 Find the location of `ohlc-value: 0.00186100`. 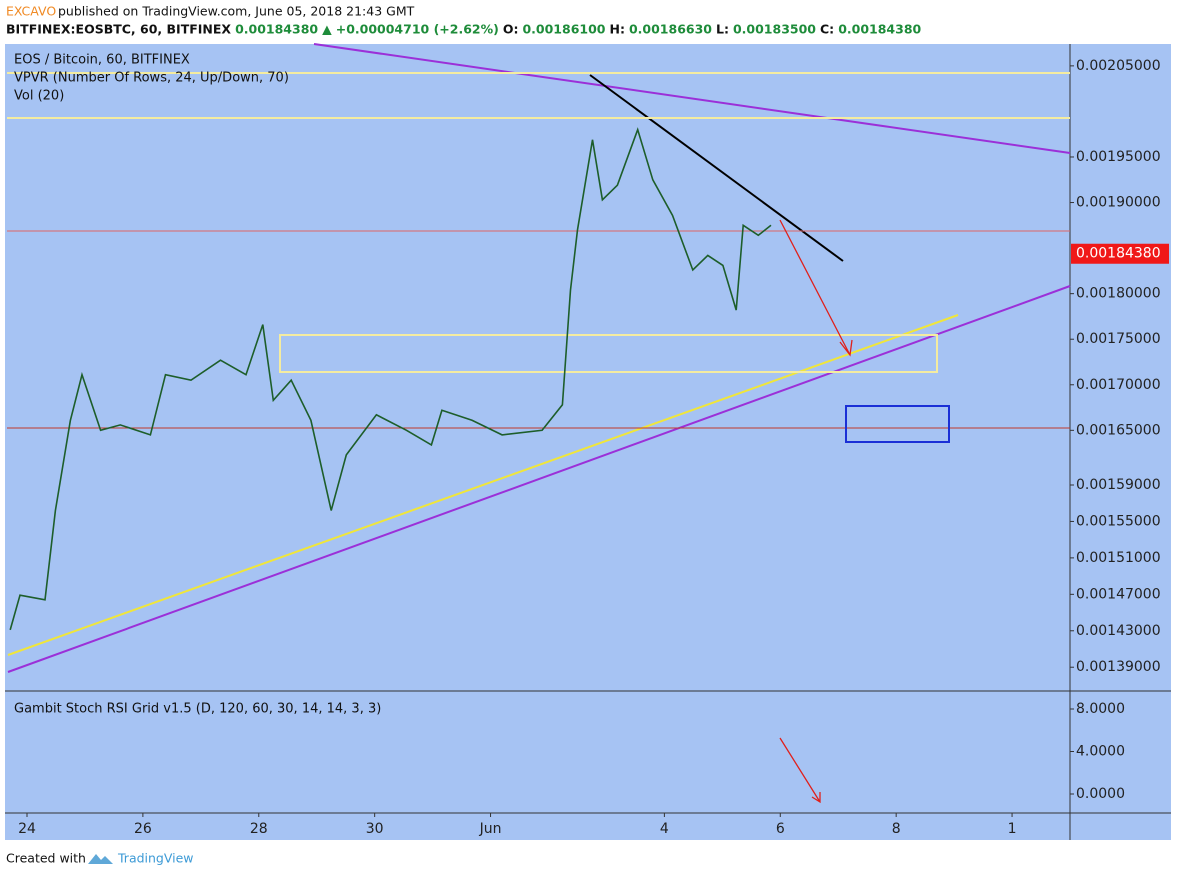

ohlc-value: 0.00186100 is located at coordinates (563, 29).